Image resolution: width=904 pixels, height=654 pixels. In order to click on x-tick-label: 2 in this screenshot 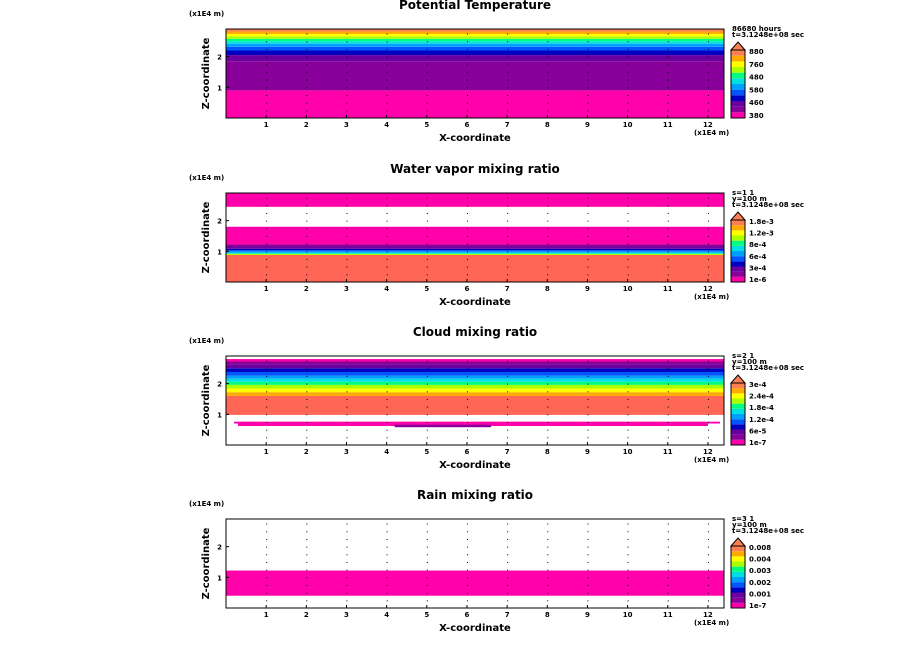, I will do `click(306, 615)`.